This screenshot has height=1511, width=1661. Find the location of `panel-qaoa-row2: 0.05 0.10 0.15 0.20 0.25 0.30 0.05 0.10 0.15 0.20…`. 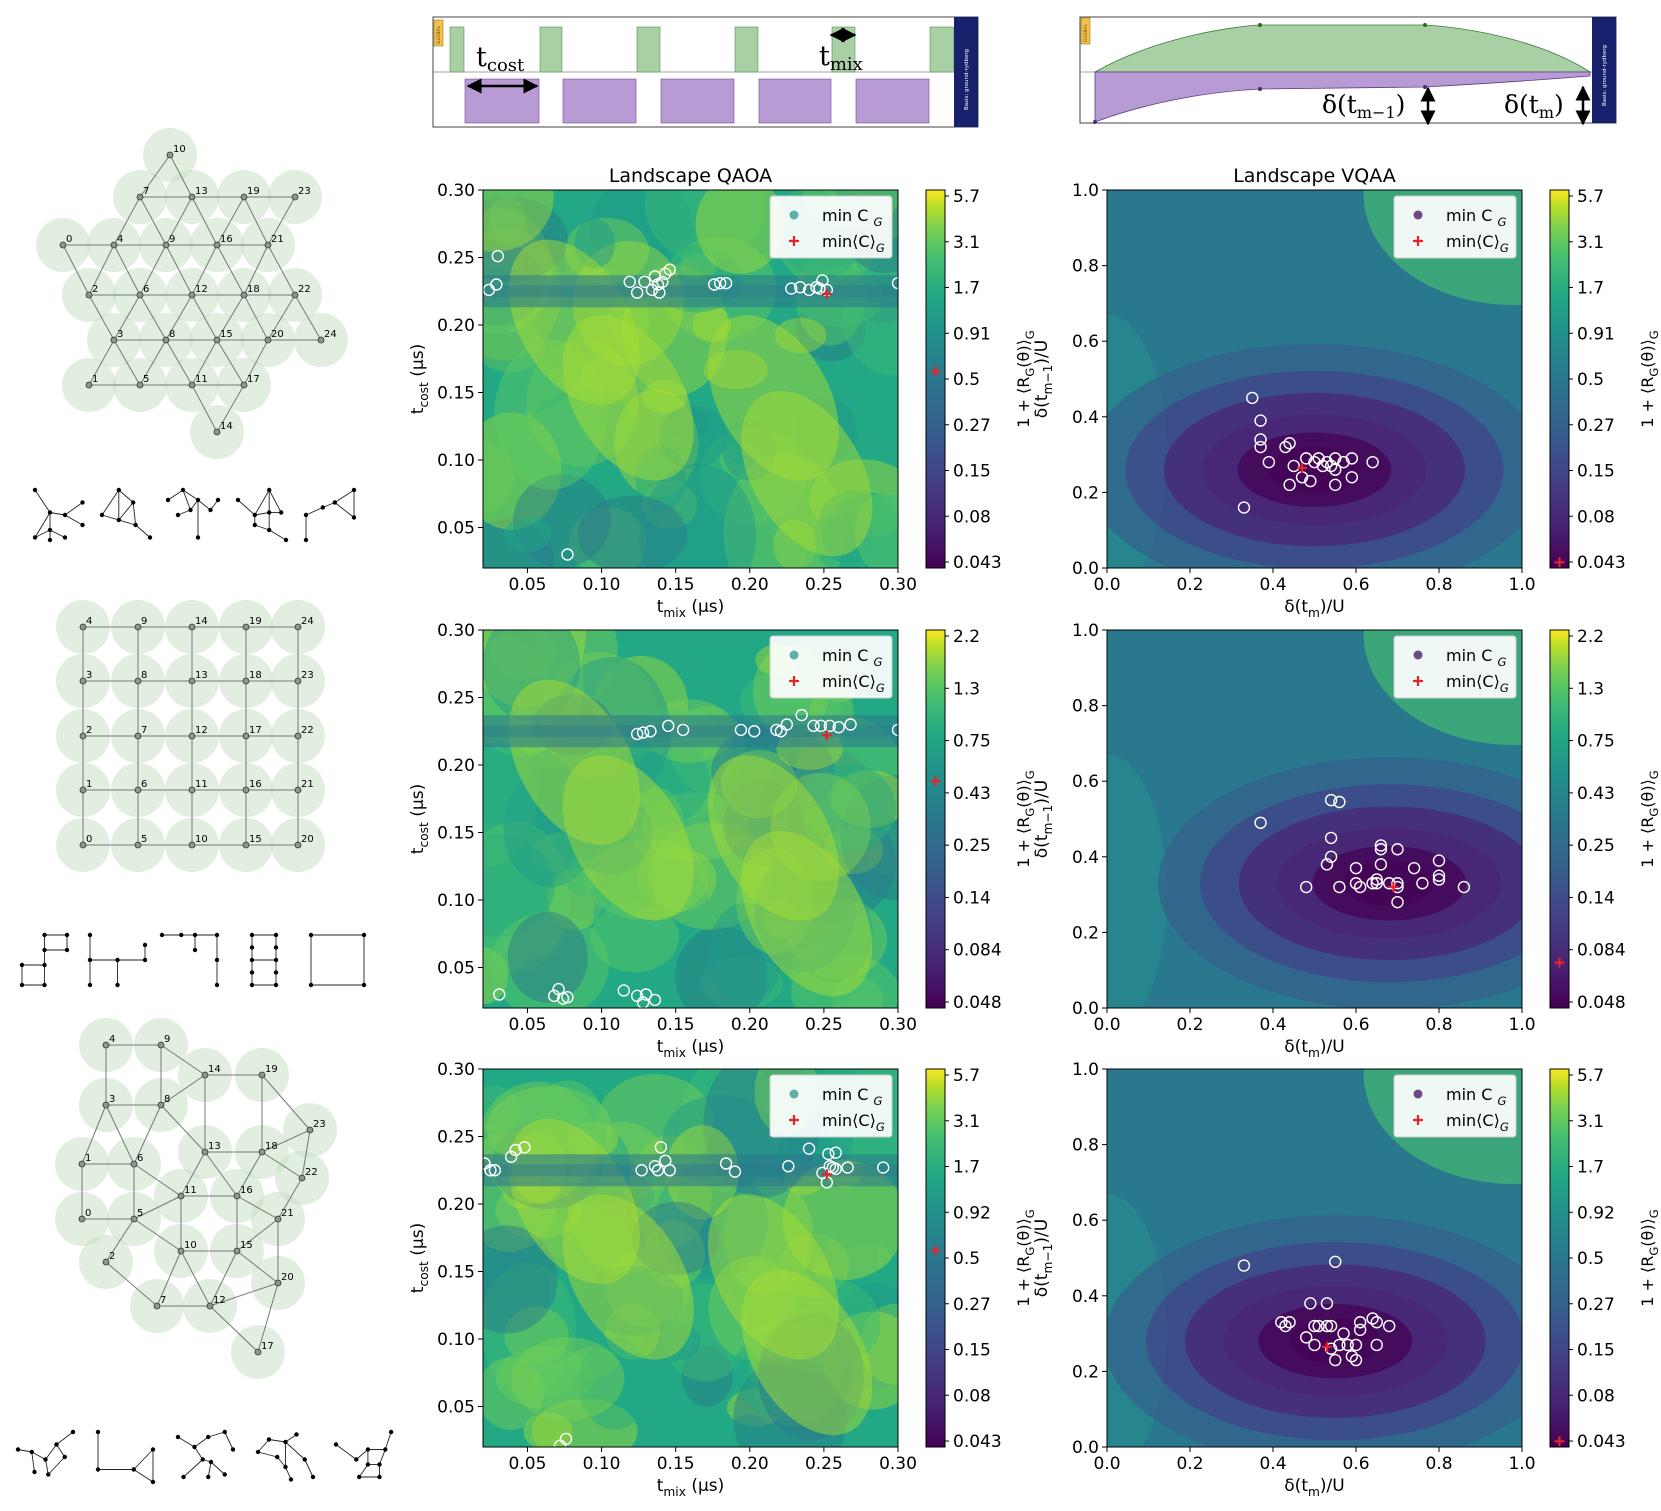

panel-qaoa-row2: 0.05 0.10 0.15 0.20 0.25 0.30 0.05 0.10 0.15 0.20… is located at coordinates (722, 840).